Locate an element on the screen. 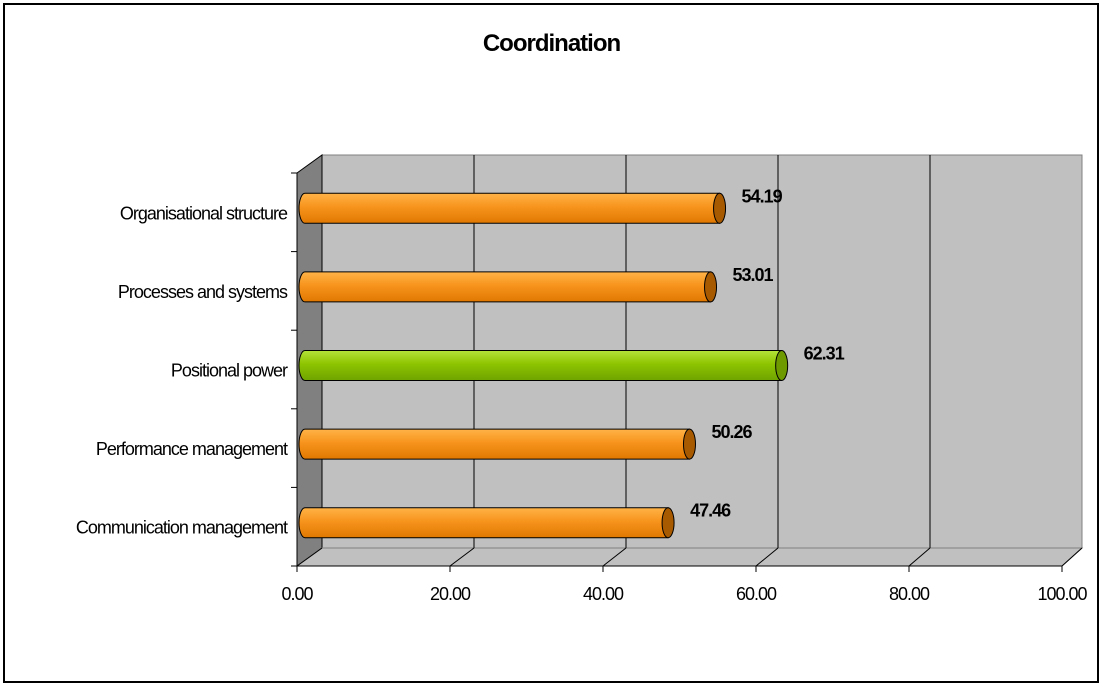  category-label: Processes and systems is located at coordinates (203, 292).